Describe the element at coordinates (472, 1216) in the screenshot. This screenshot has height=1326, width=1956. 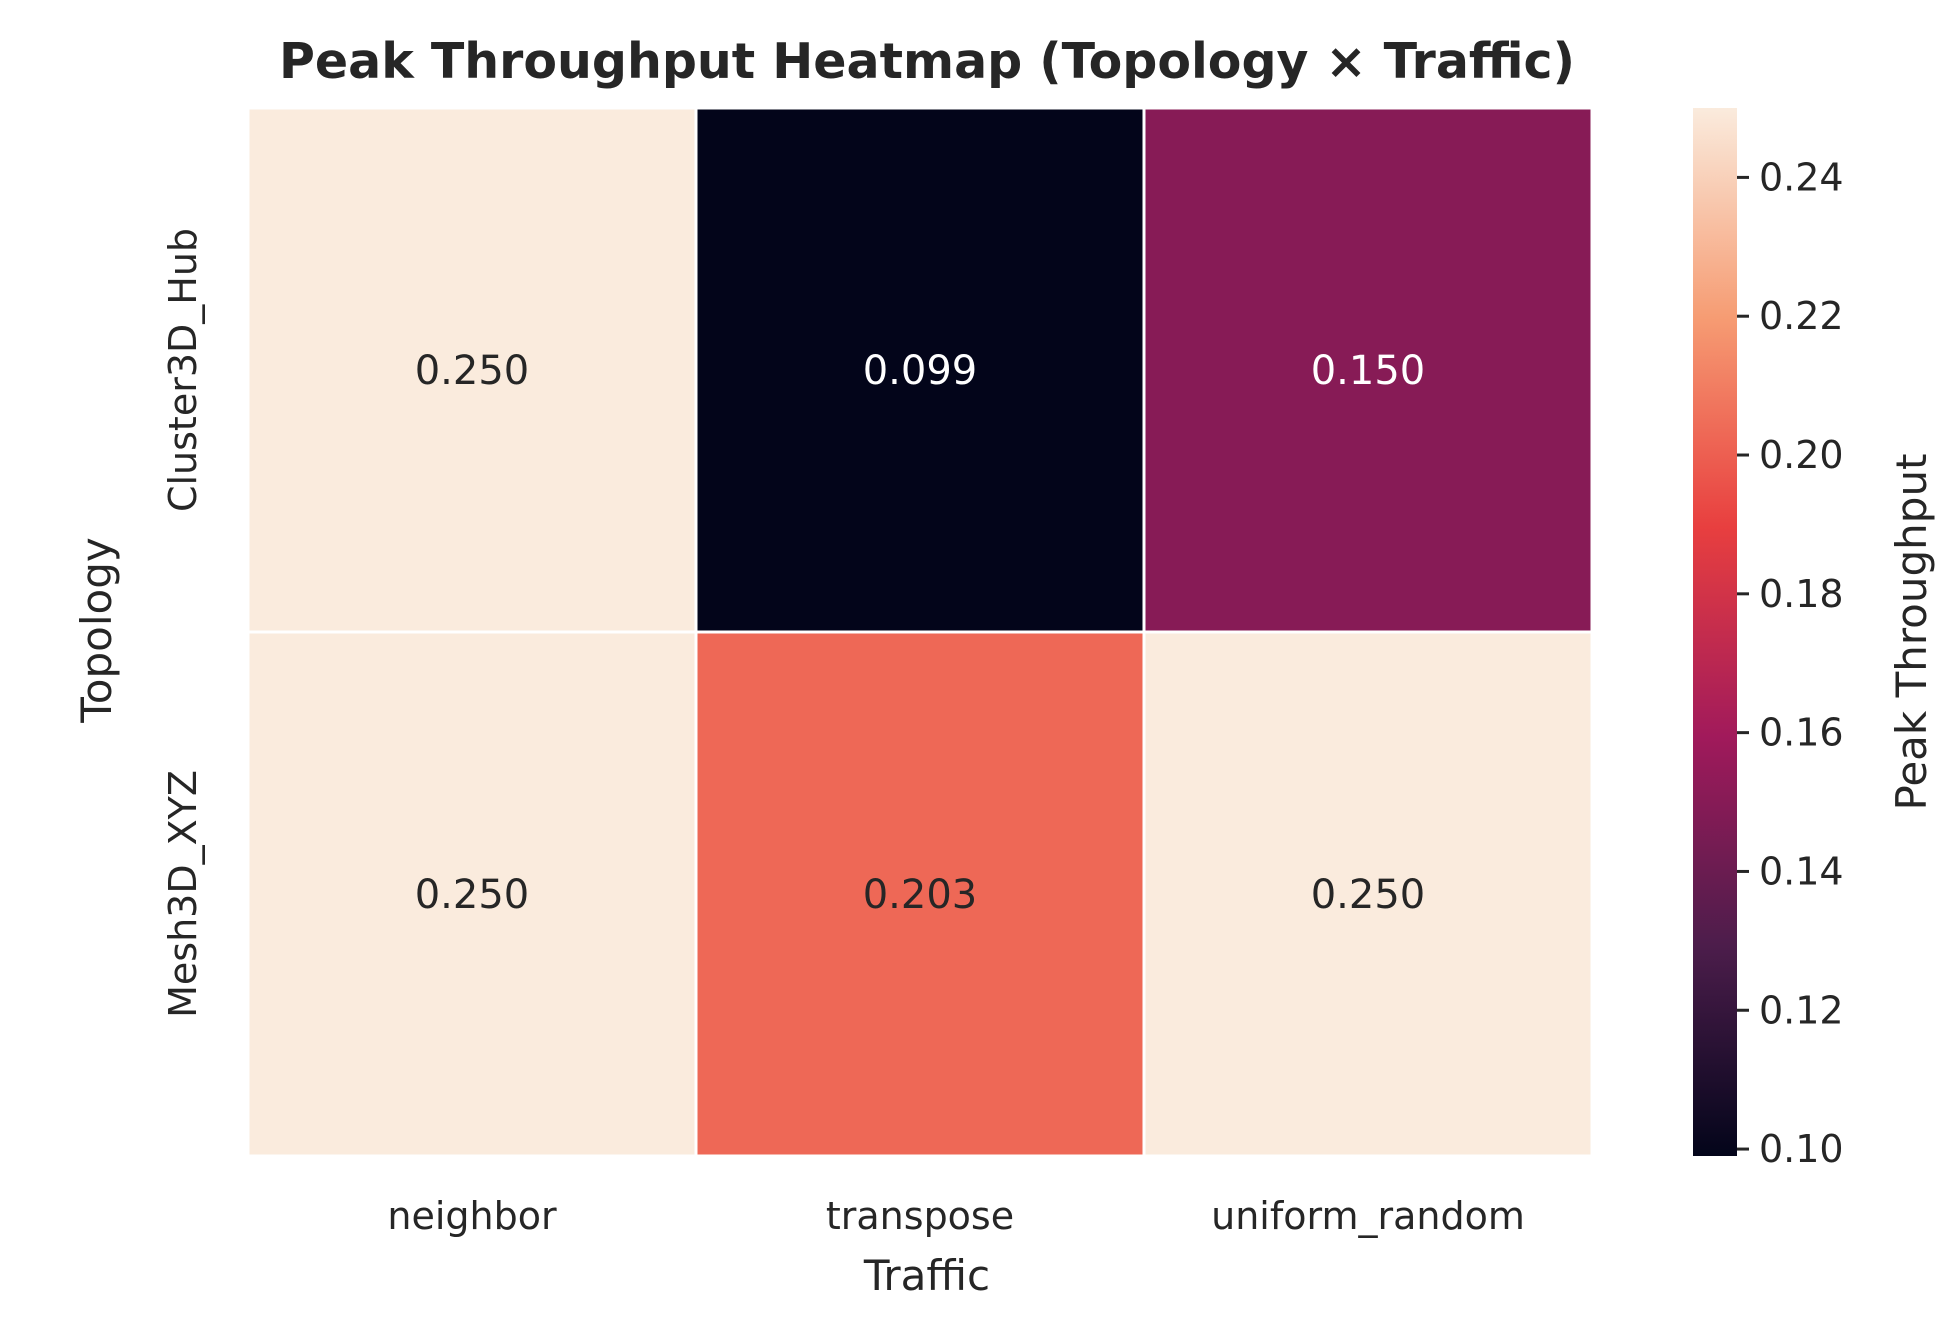
I see `x-tick-label: neighbor` at that location.